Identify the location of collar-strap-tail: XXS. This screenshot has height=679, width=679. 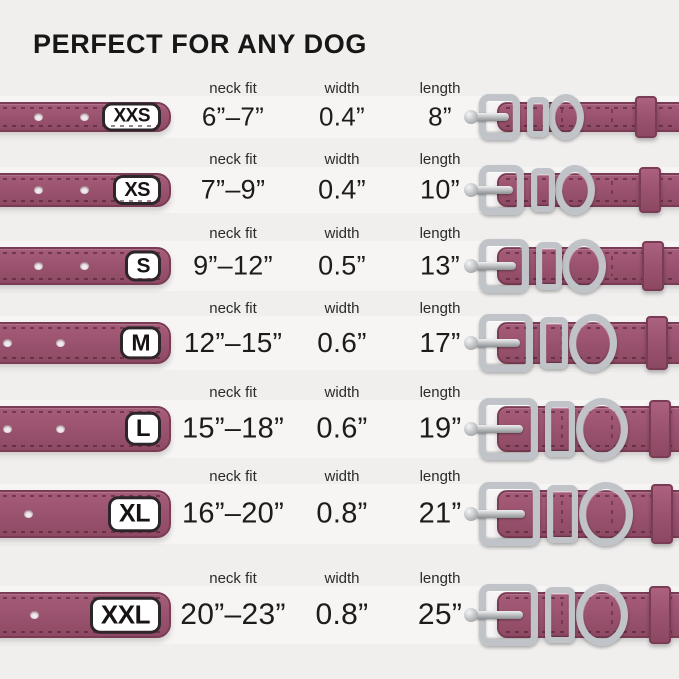
(85, 117).